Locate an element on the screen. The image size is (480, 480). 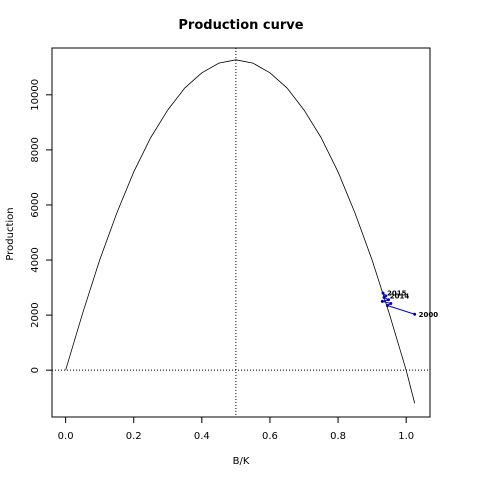
x-tick-label: 0.2 is located at coordinates (134, 436).